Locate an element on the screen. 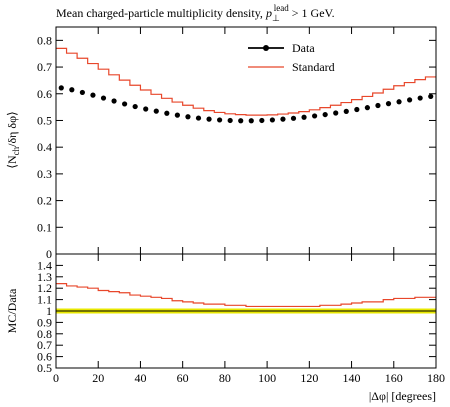  ratio-y-tick-label: 0.6 is located at coordinates (44, 357).